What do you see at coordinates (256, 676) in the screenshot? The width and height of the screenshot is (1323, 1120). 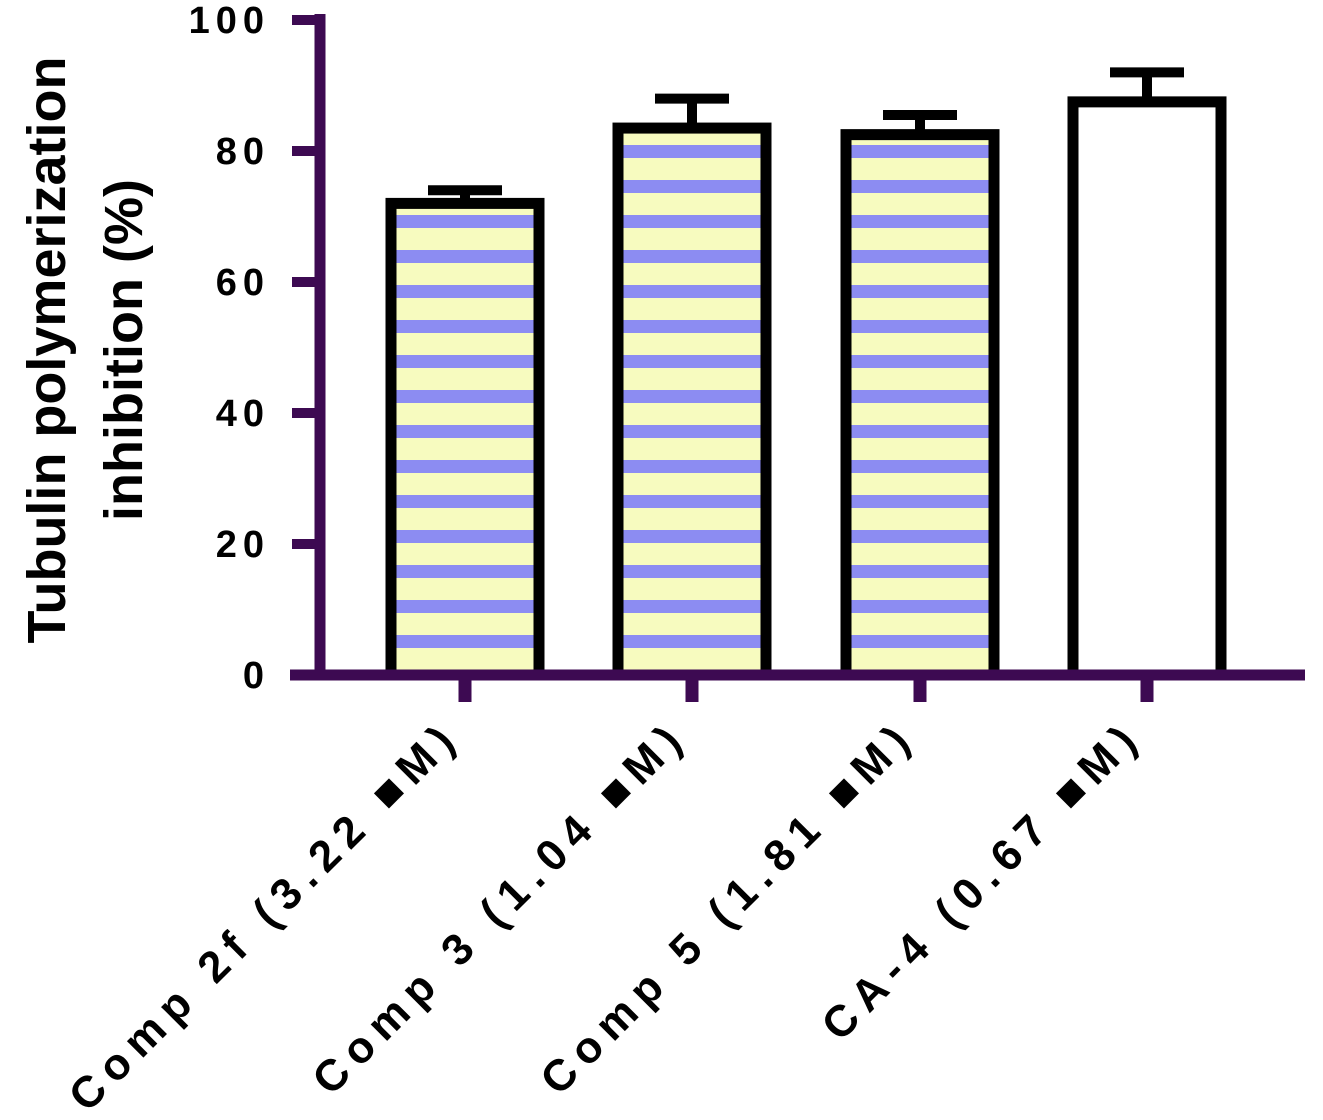 I see `y-tick-label-0: 0` at bounding box center [256, 676].